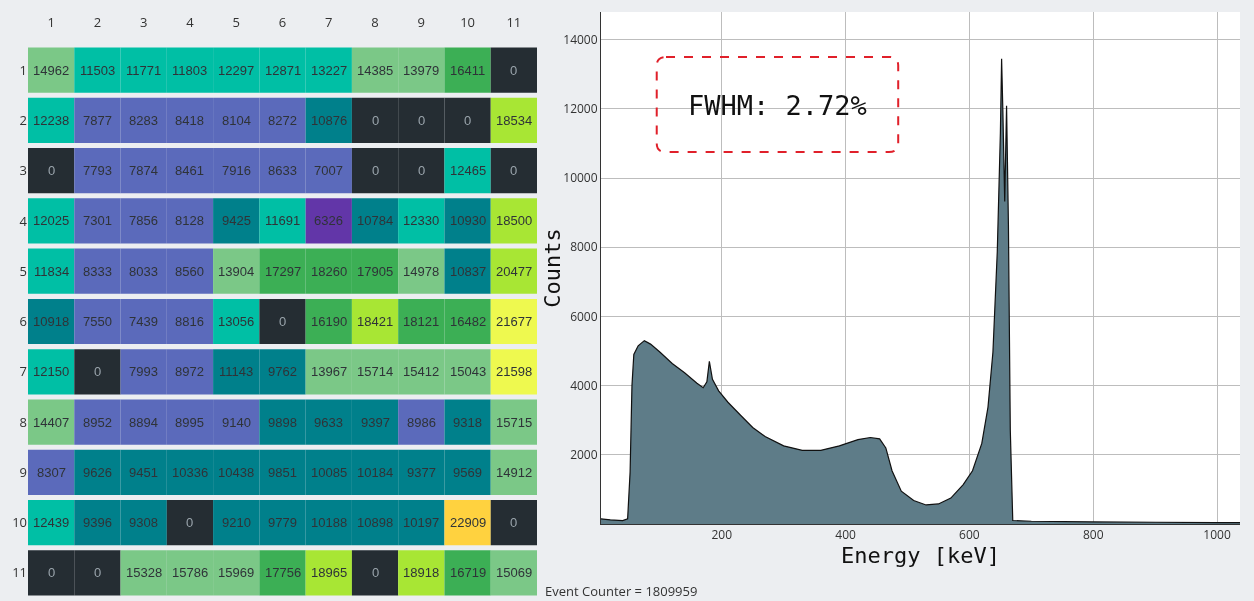 Image resolution: width=1254 pixels, height=601 pixels. I want to click on data-label: 18260, so click(329, 271).